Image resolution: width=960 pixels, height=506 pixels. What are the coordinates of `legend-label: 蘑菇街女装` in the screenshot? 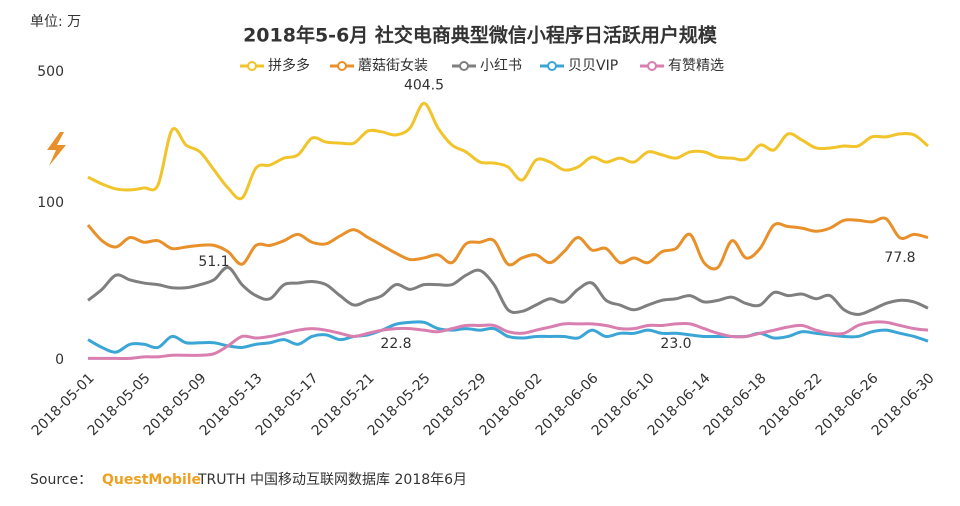 It's located at (393, 65).